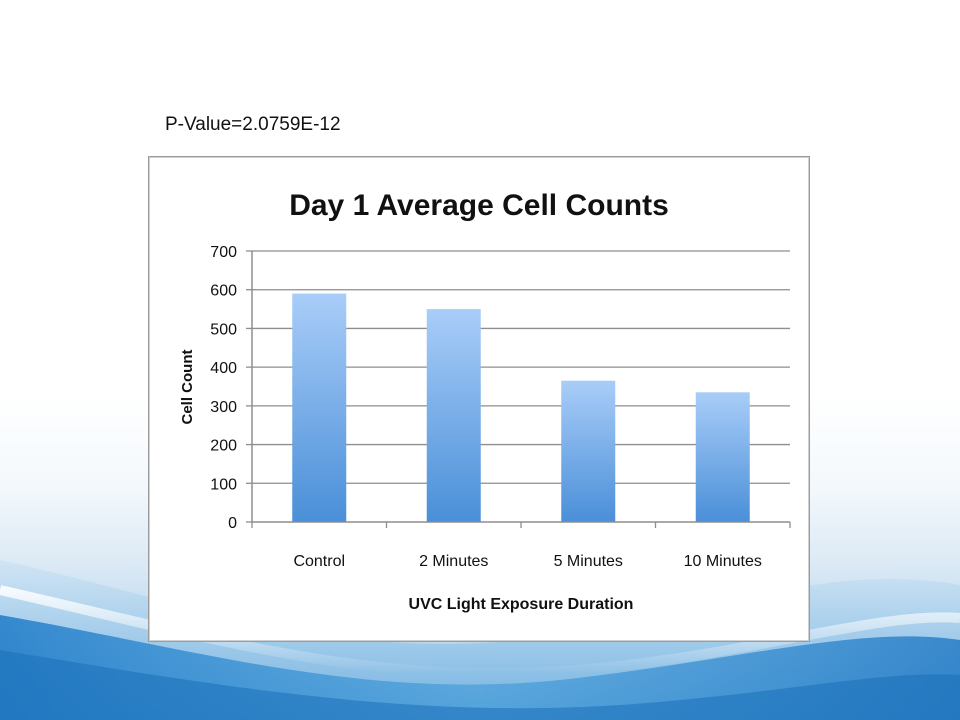 The image size is (960, 720). What do you see at coordinates (588, 451) in the screenshot?
I see `bar-5-minutes` at bounding box center [588, 451].